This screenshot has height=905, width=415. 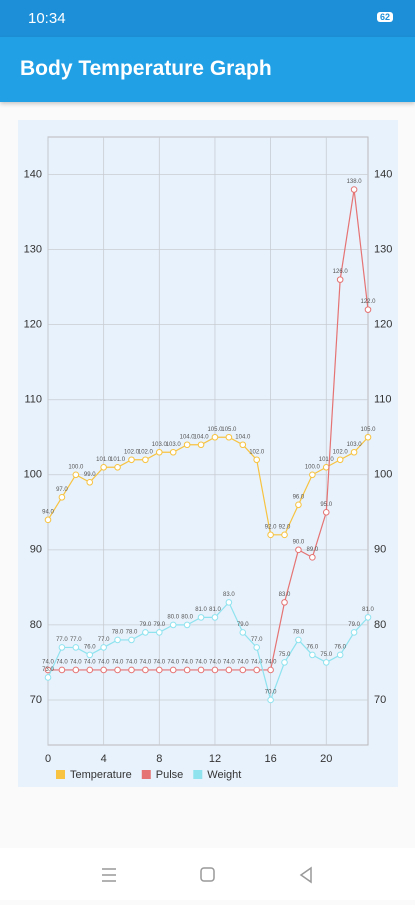 I want to click on data-label: 75.0, so click(x=326, y=655).